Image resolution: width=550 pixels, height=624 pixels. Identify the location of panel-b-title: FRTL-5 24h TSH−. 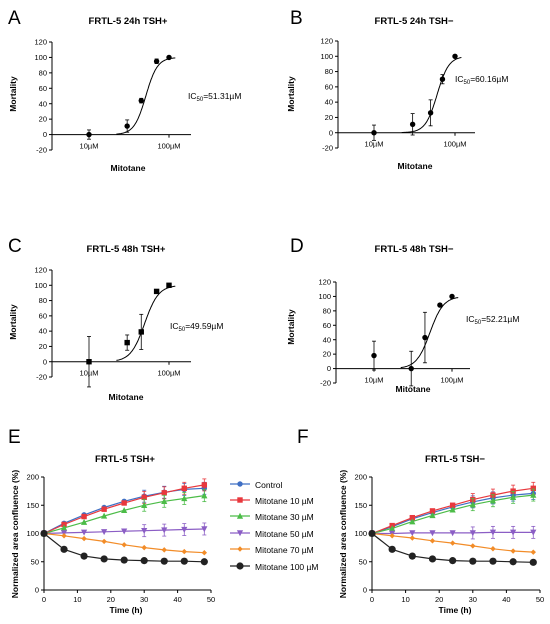
(414, 21).